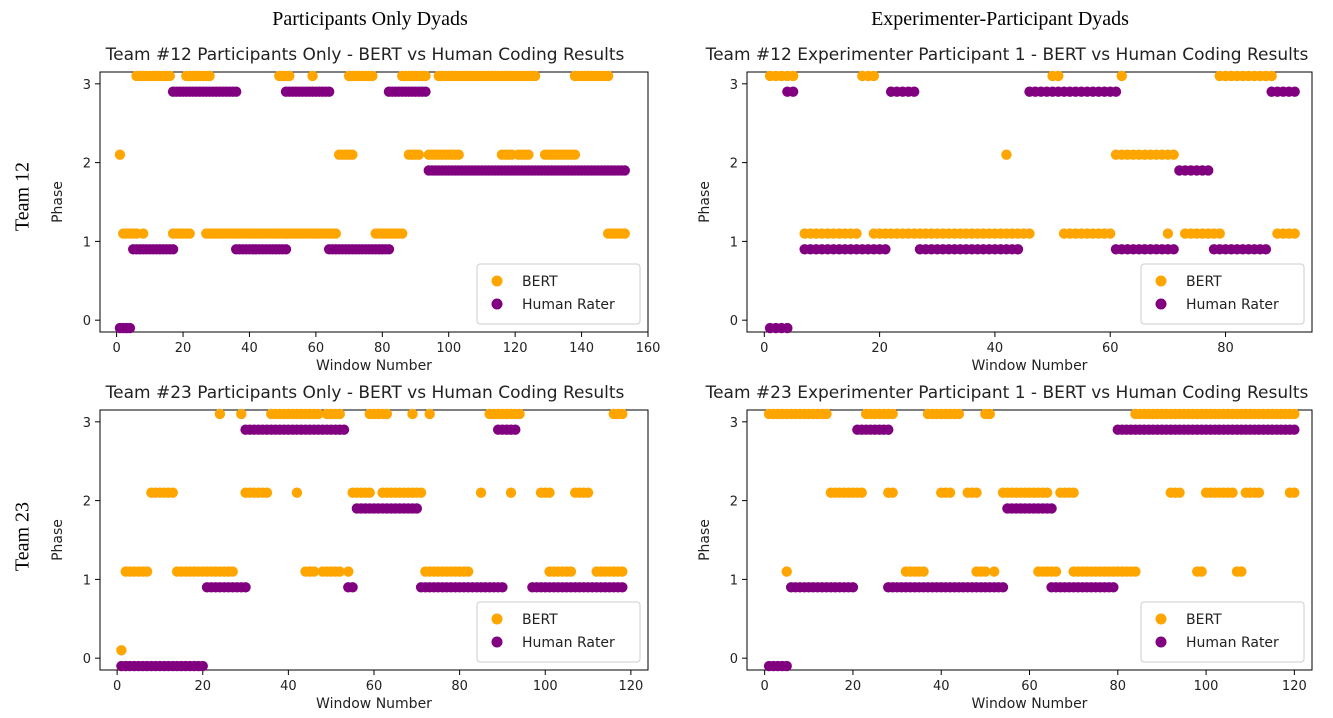  What do you see at coordinates (87, 85) in the screenshot?
I see `y-tick-label: 3` at bounding box center [87, 85].